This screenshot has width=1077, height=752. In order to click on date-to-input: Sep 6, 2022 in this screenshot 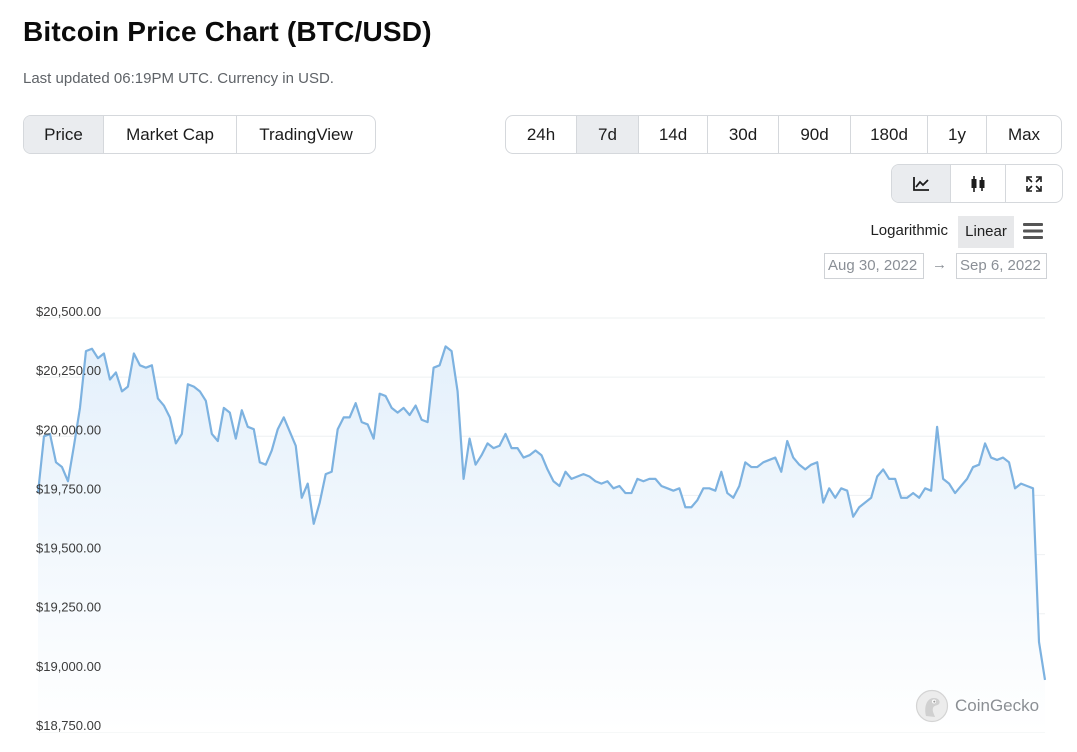, I will do `click(1001, 266)`.